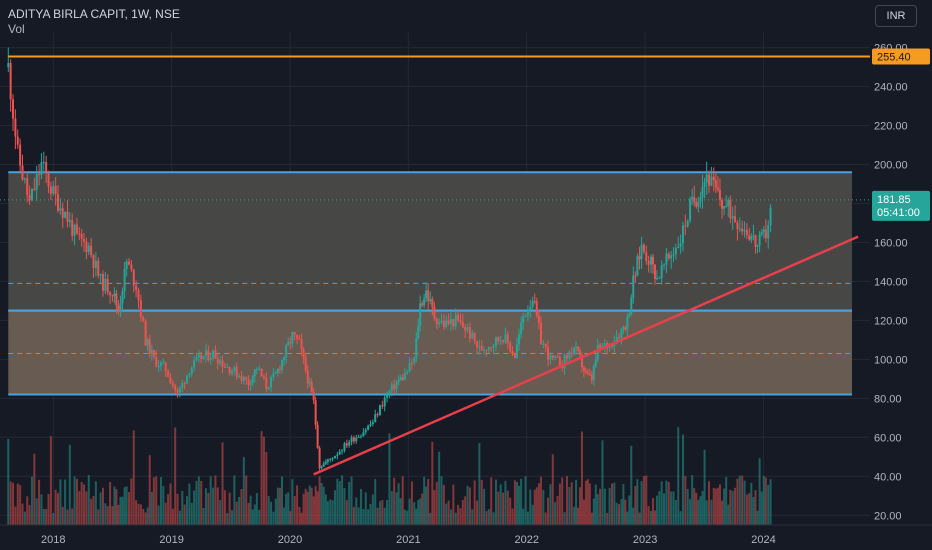  Describe the element at coordinates (290, 540) in the screenshot. I see `time-tick-label: 2020` at that location.